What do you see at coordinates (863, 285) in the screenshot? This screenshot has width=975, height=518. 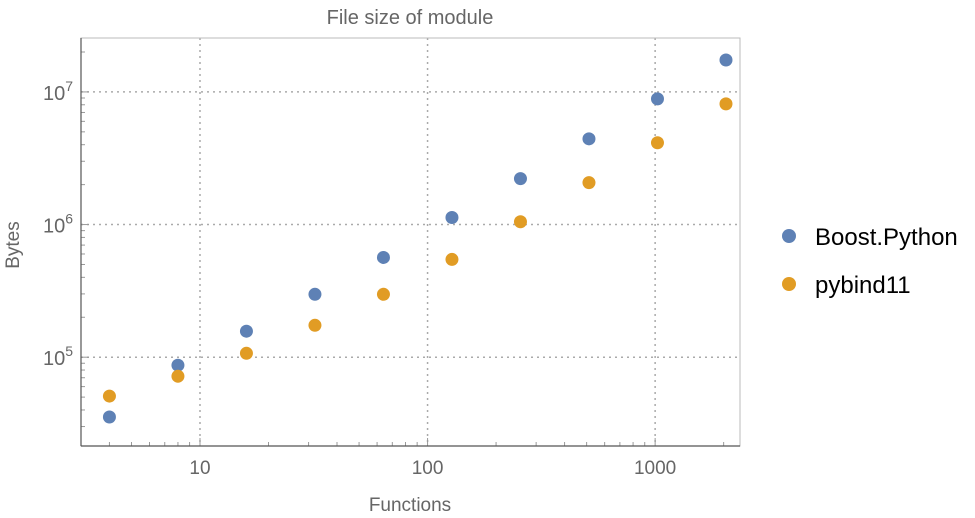 I see `legend-label: pybind11` at bounding box center [863, 285].